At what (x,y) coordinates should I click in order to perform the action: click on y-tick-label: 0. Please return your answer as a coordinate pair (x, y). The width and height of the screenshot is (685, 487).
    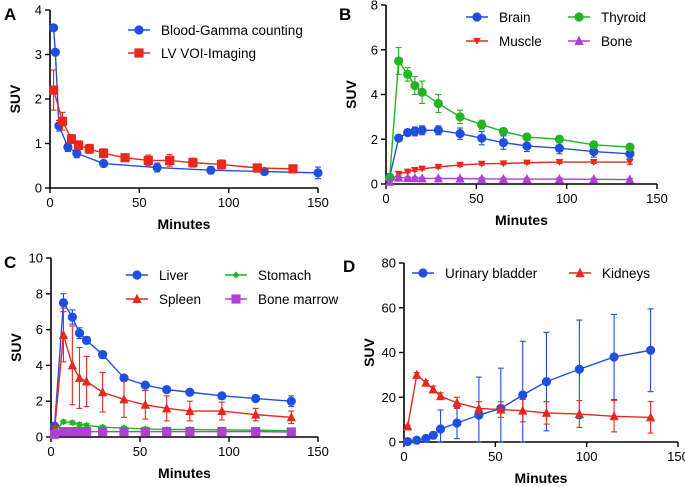
    Looking at the image, I should click on (374, 184).